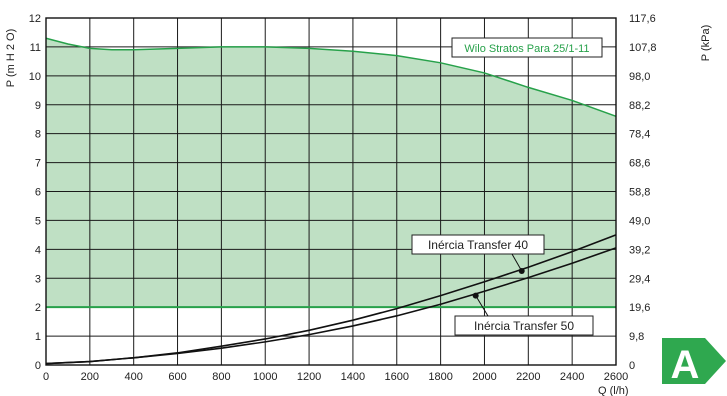 The image size is (727, 396). Describe the element at coordinates (639, 221) in the screenshot. I see `y-right-tick-label: 49,0` at that location.